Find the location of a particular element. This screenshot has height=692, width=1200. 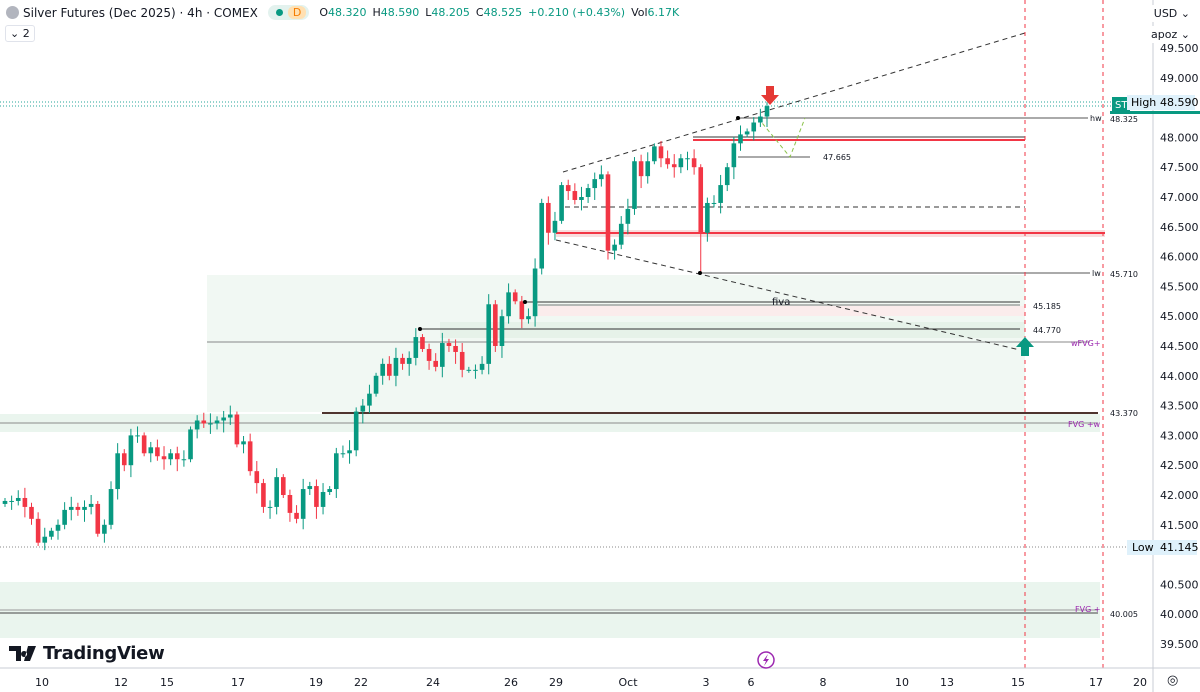

time-tick: Oct is located at coordinates (628, 682).